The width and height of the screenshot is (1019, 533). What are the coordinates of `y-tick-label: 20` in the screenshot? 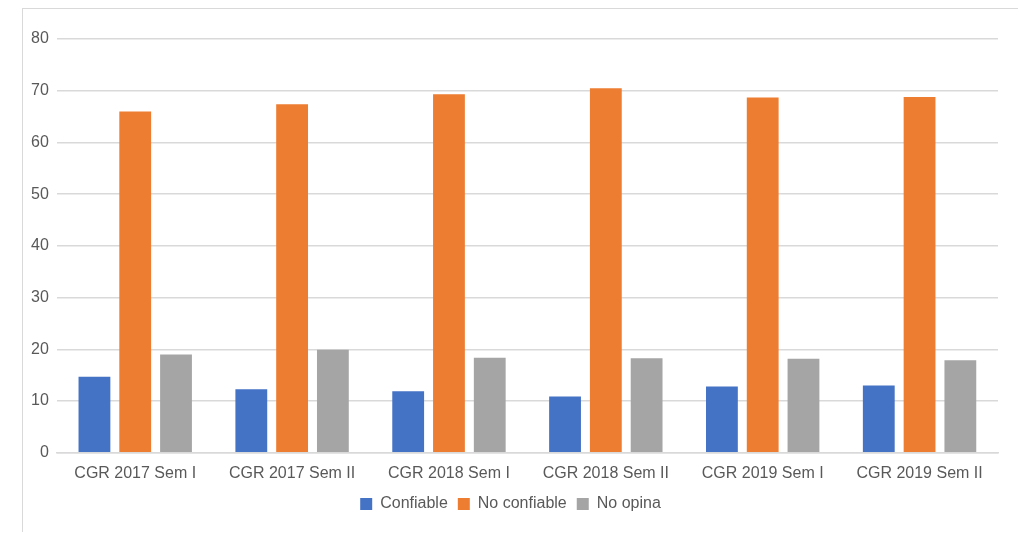 It's located at (40, 348).